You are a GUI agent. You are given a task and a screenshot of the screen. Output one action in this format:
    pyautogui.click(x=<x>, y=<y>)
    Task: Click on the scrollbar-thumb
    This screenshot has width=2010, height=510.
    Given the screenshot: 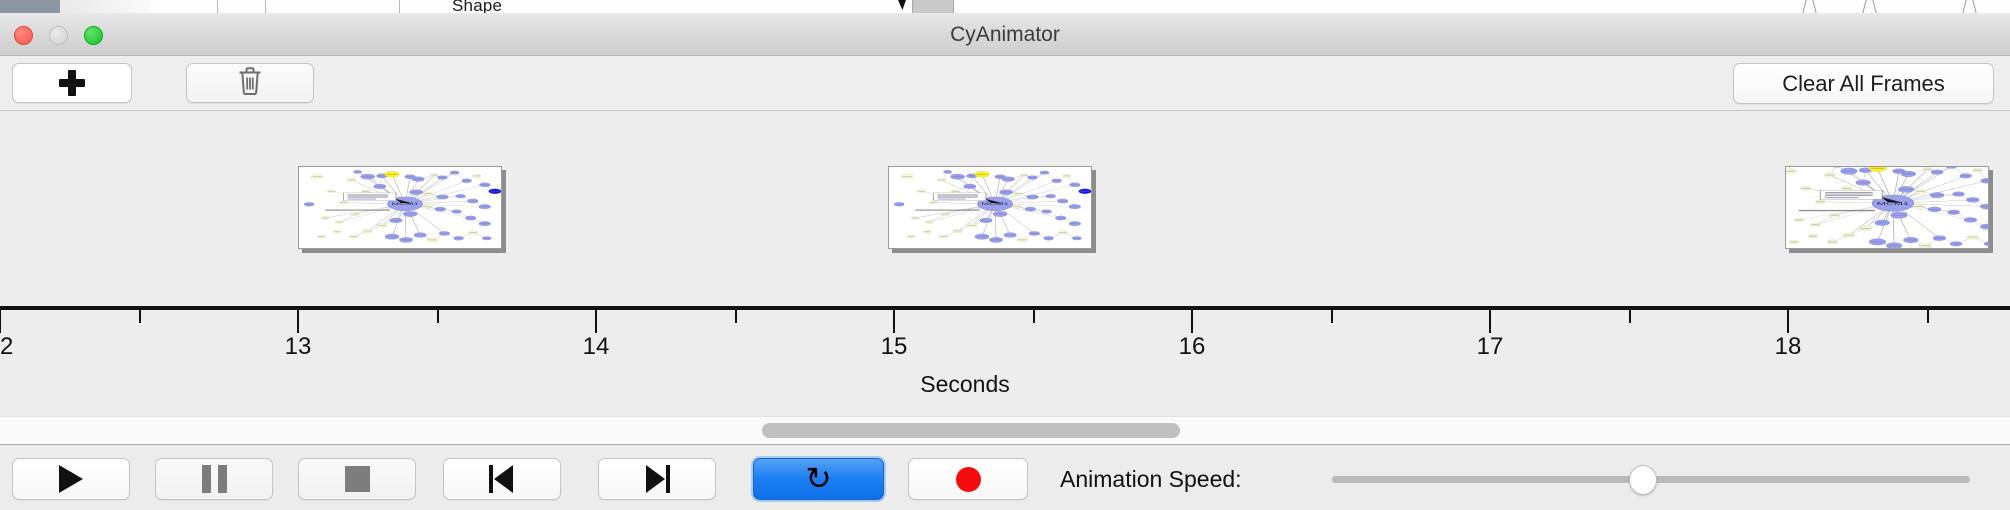 What is the action you would take?
    pyautogui.click(x=971, y=430)
    